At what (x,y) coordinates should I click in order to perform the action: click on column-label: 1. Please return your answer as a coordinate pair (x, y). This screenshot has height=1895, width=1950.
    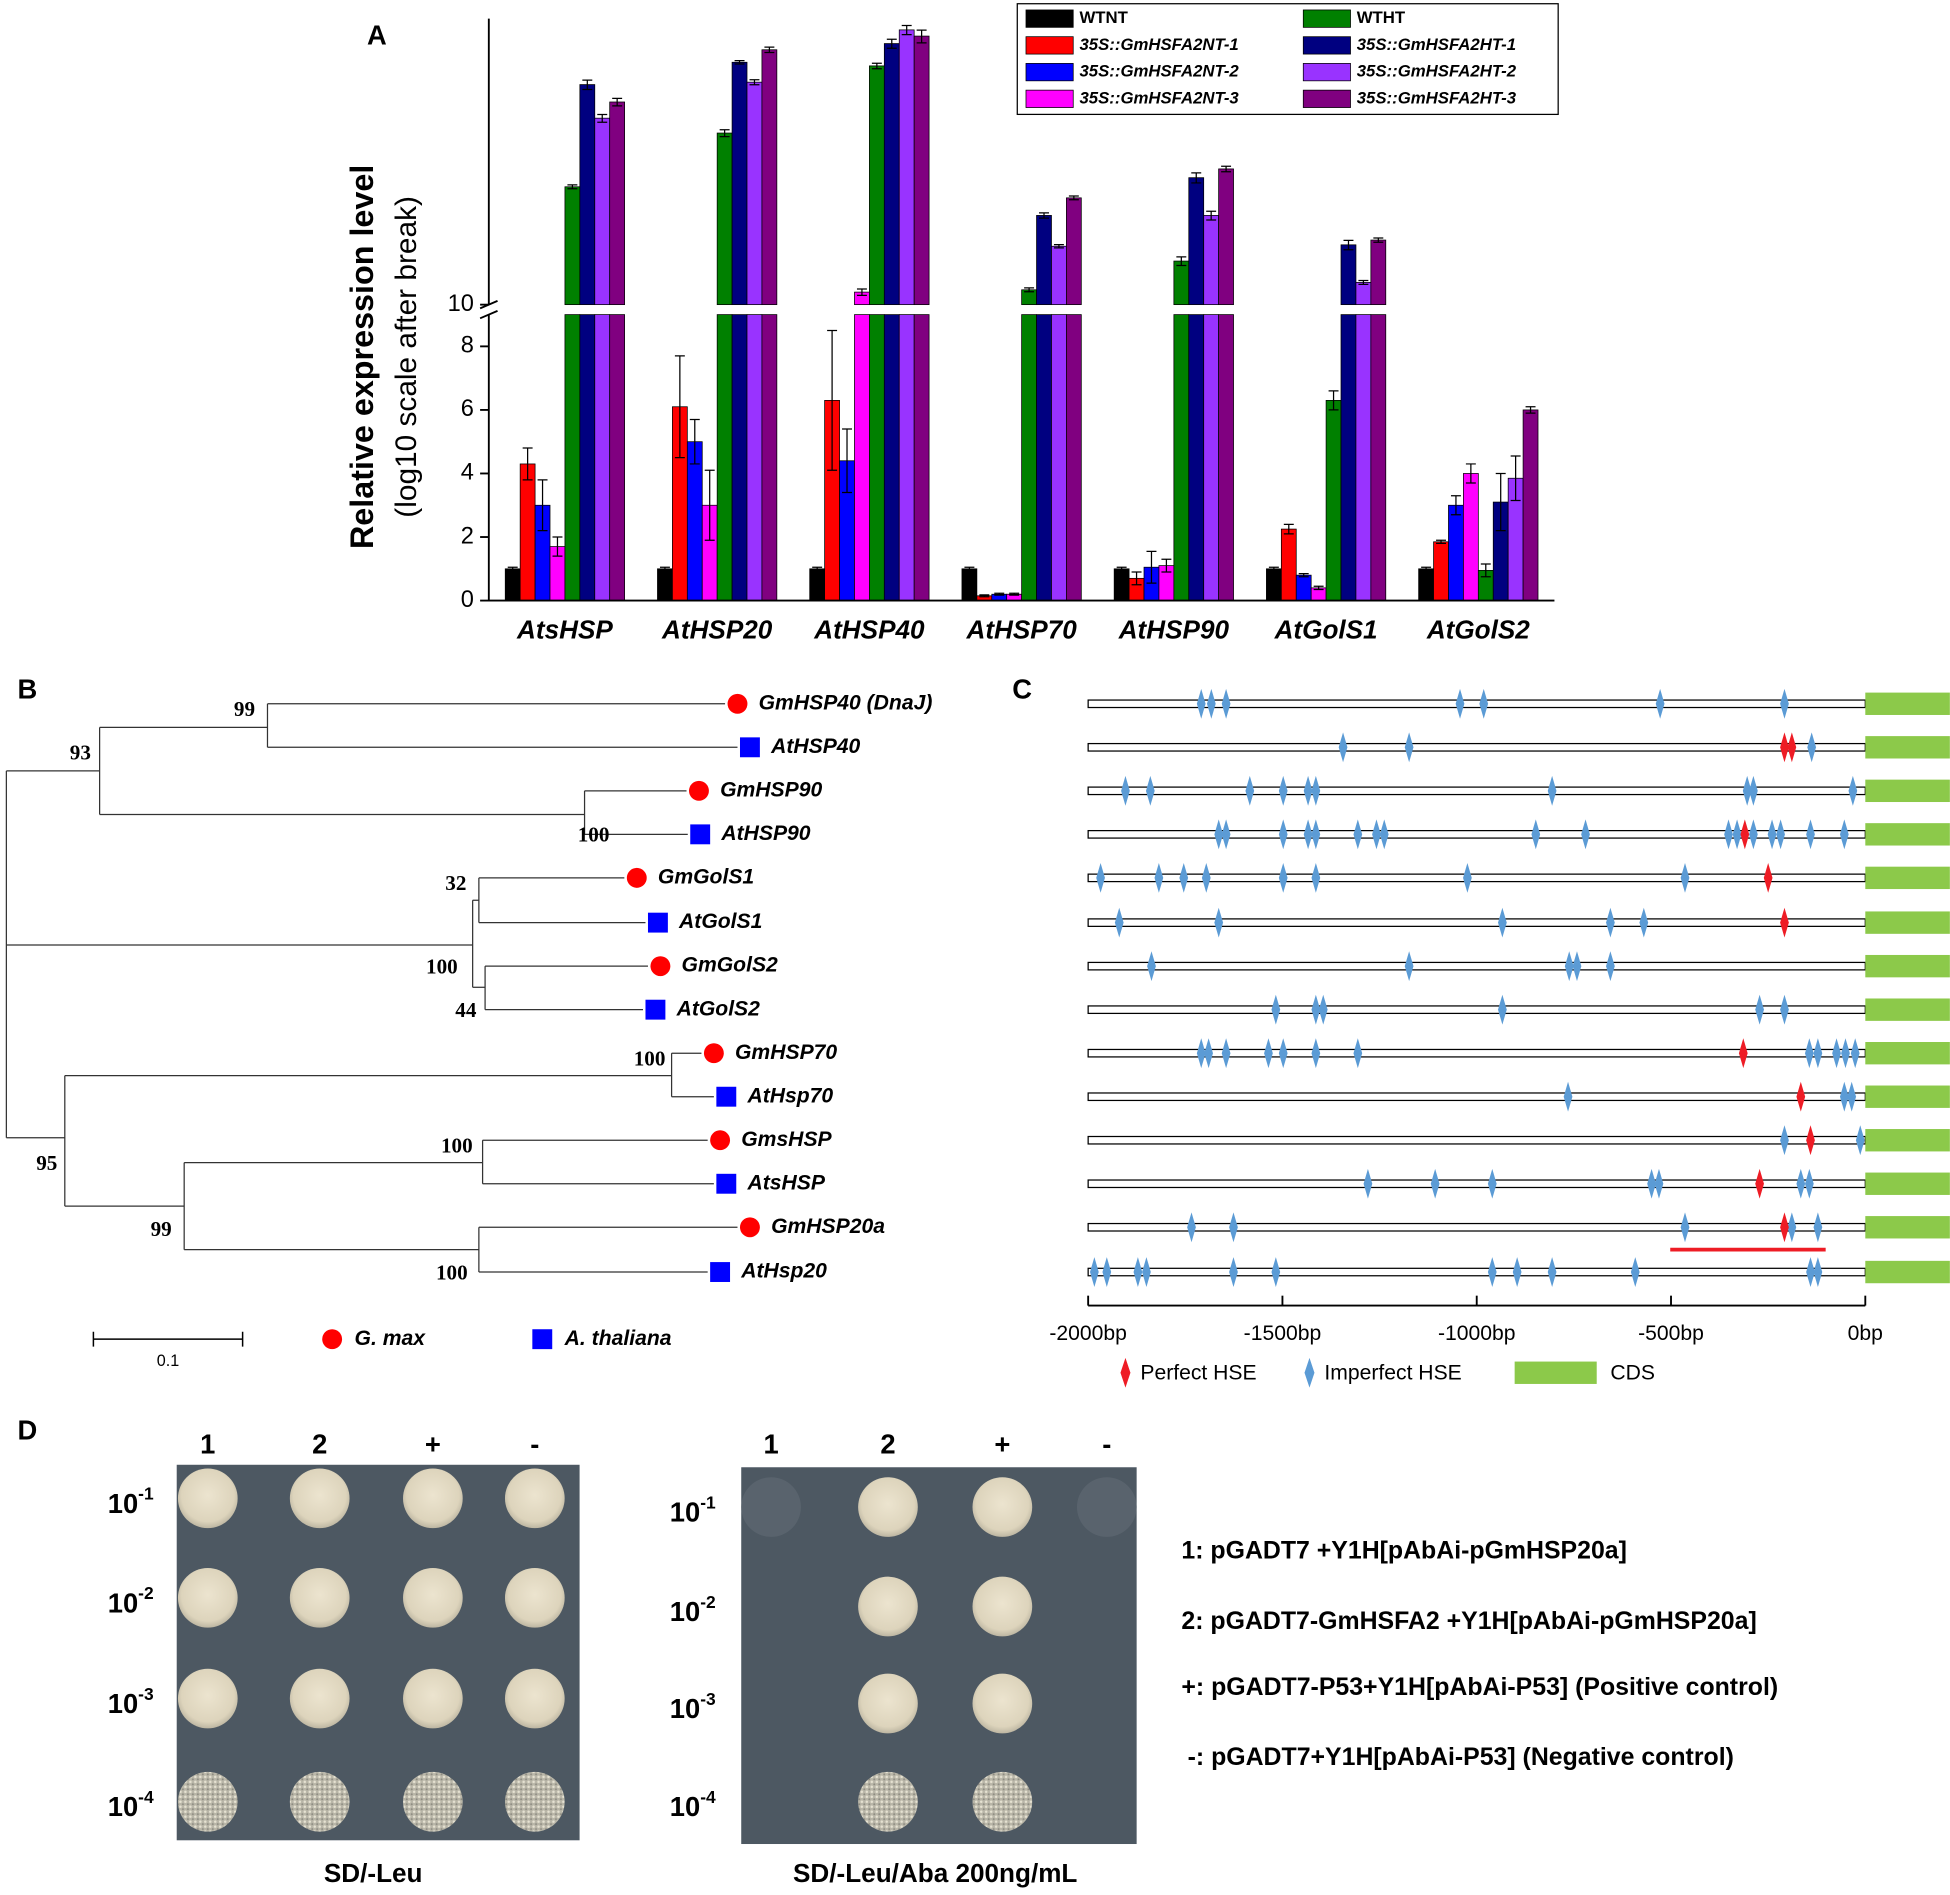
    Looking at the image, I should click on (207, 1443).